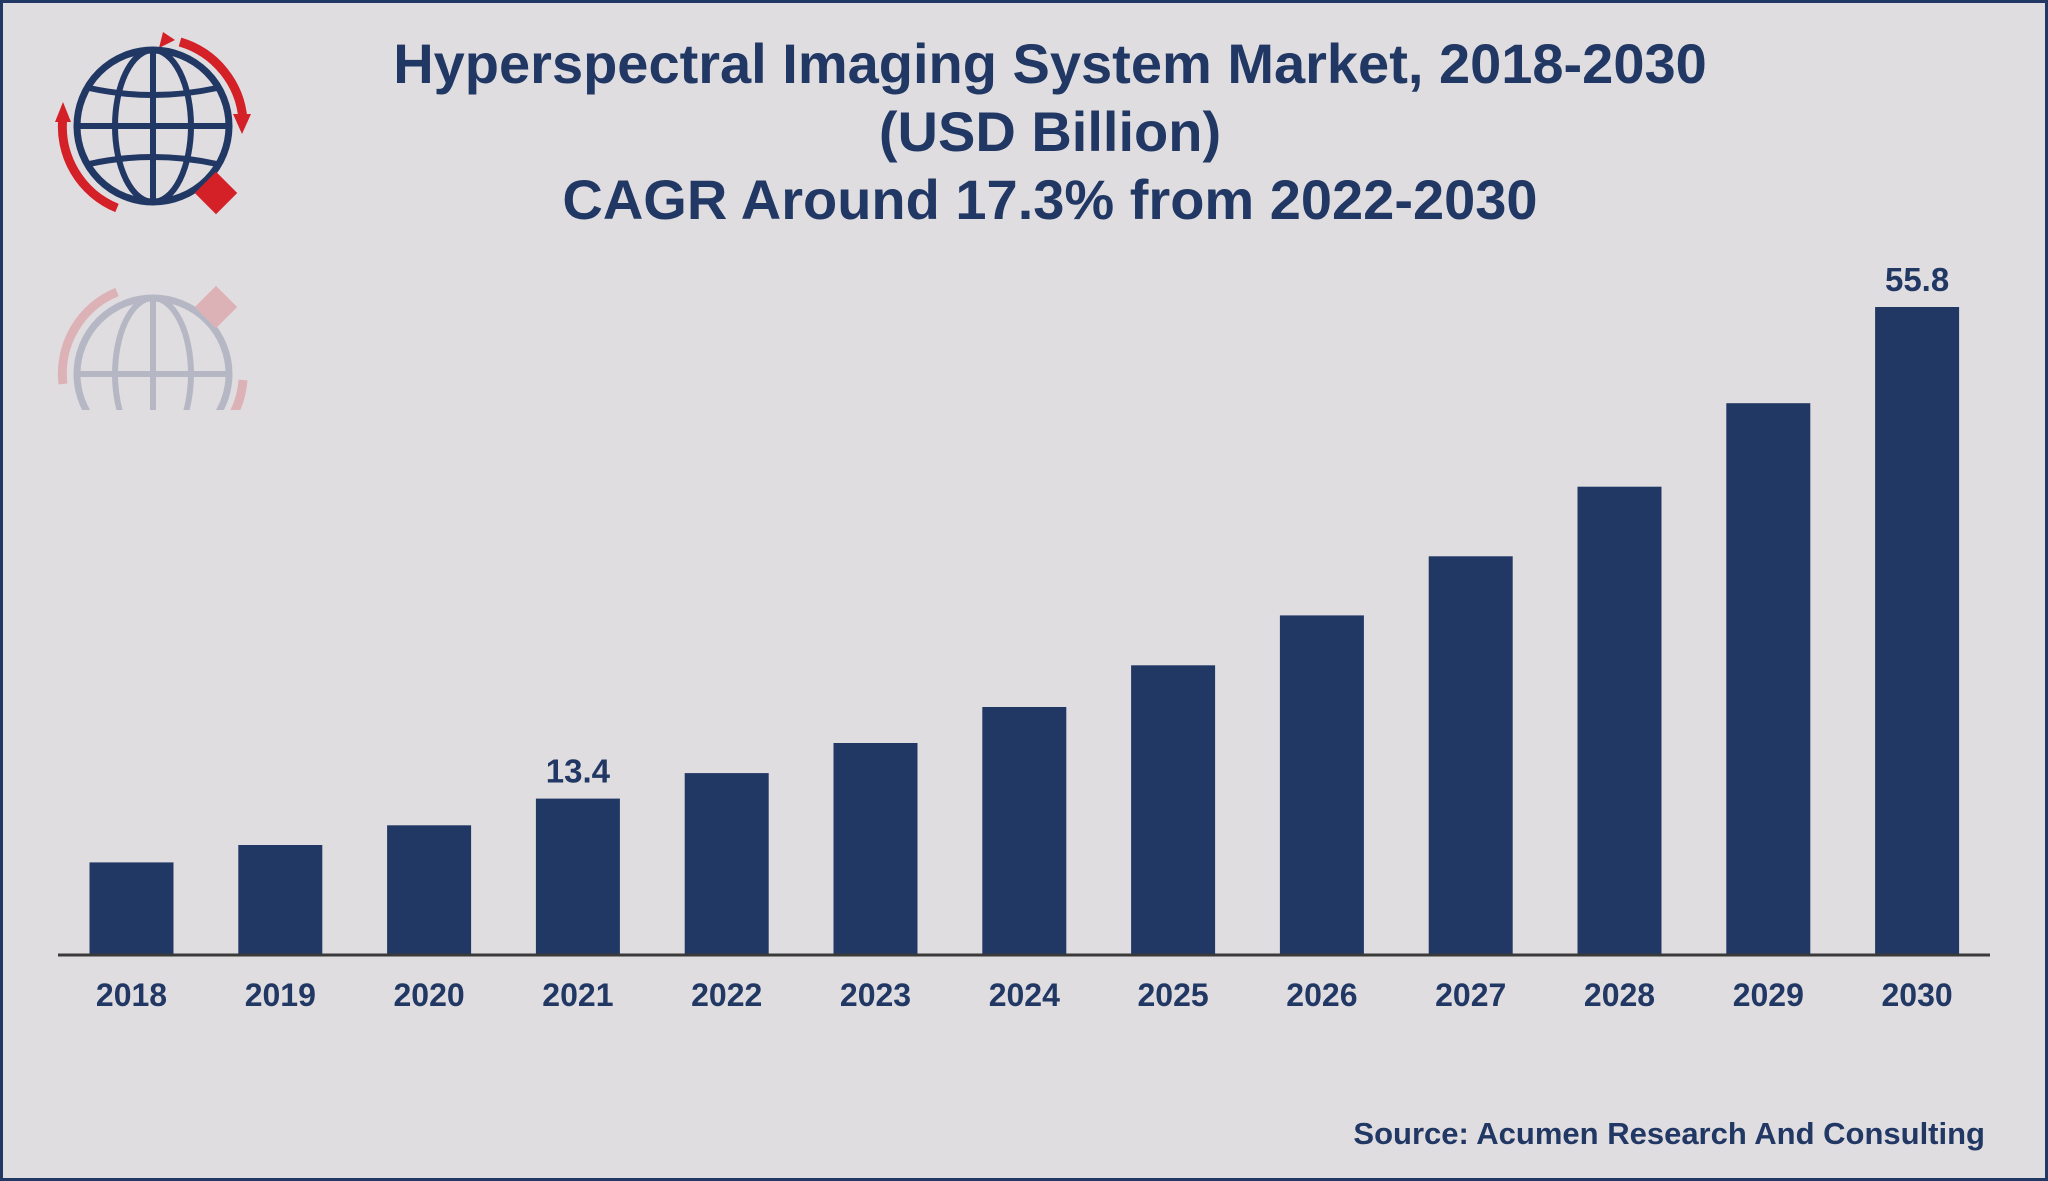  Describe the element at coordinates (1470, 995) in the screenshot. I see `x-tick-label-2027: 2027` at that location.